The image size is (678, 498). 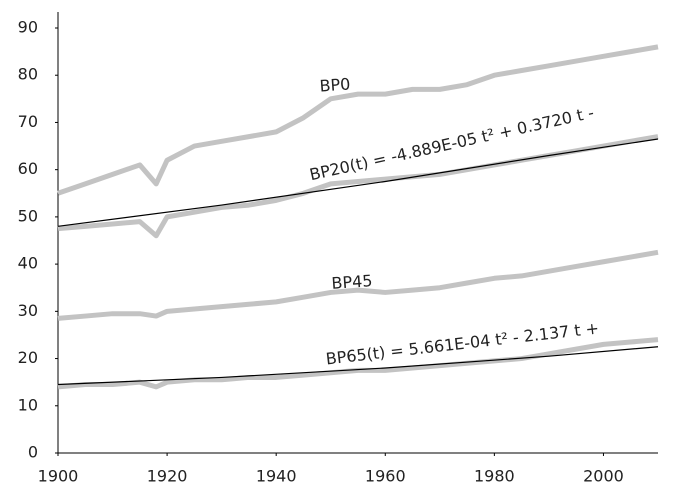 I want to click on x-tick-label: 1980, so click(x=494, y=476).